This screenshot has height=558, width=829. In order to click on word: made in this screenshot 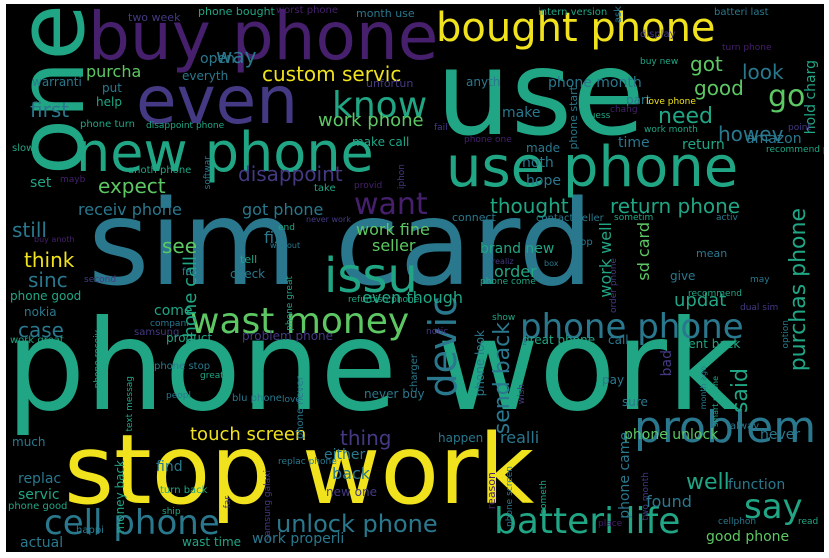, I will do `click(543, 148)`.